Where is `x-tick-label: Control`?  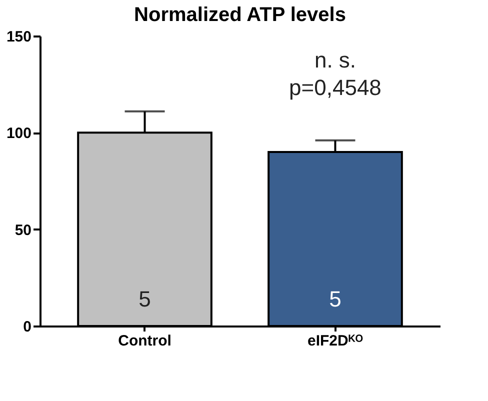
x-tick-label: Control is located at coordinates (145, 341).